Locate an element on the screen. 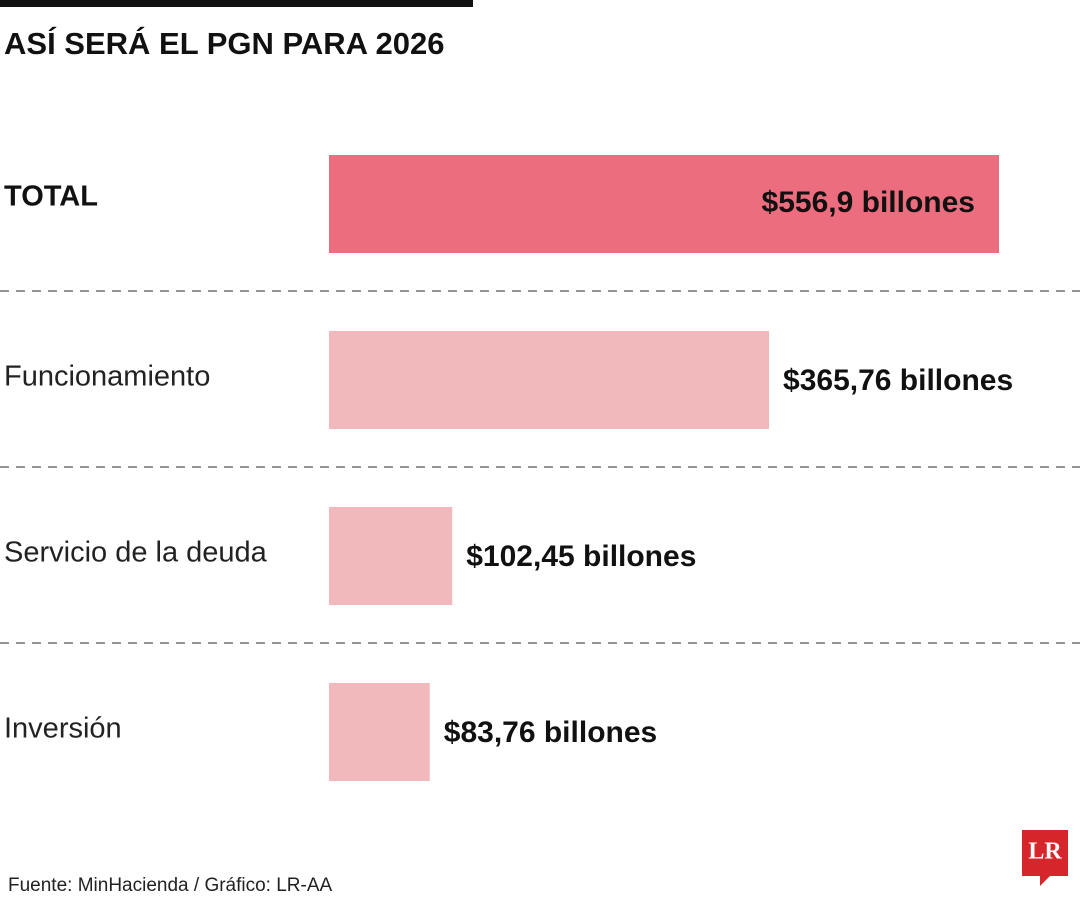 The image size is (1080, 900). source: Fuente: MinHacienda / Gráfico: LR-AA is located at coordinates (170, 885).